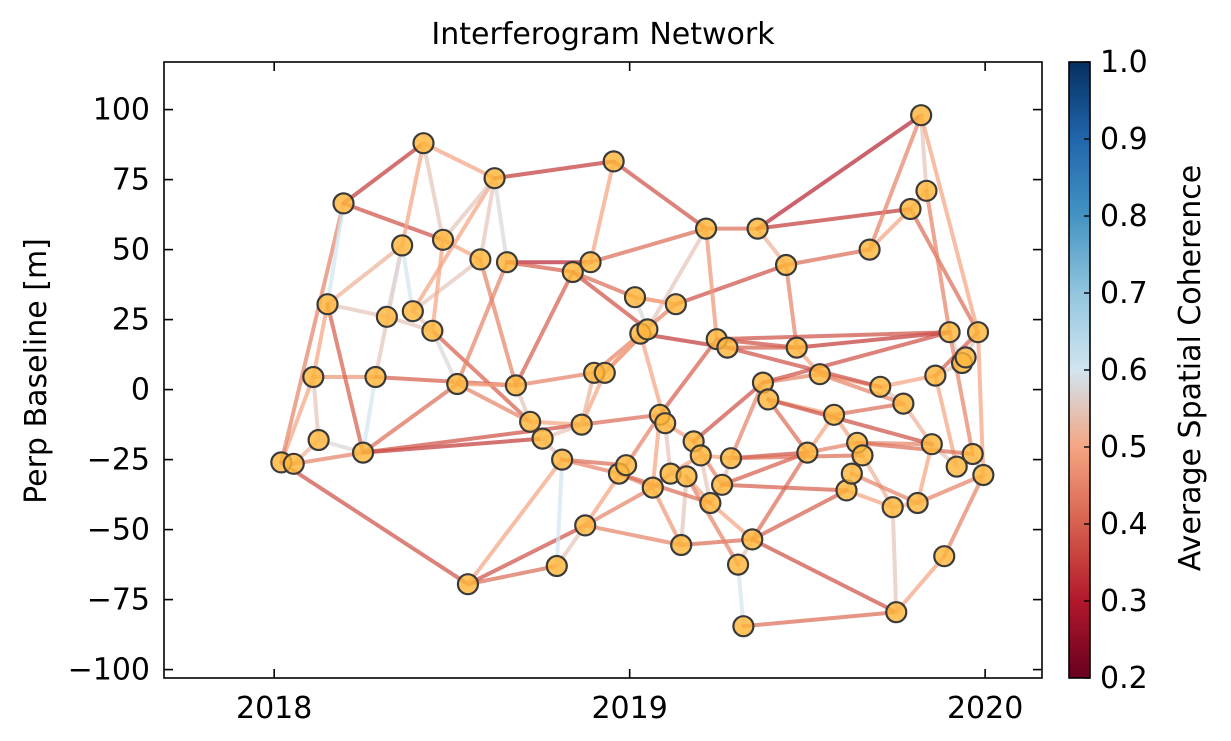  Describe the element at coordinates (1116, 370) in the screenshot. I see `colorbar-axis: 1.0 0.9 0.8 0.7 0.6 0.5 0.4 0.3 0.2` at that location.